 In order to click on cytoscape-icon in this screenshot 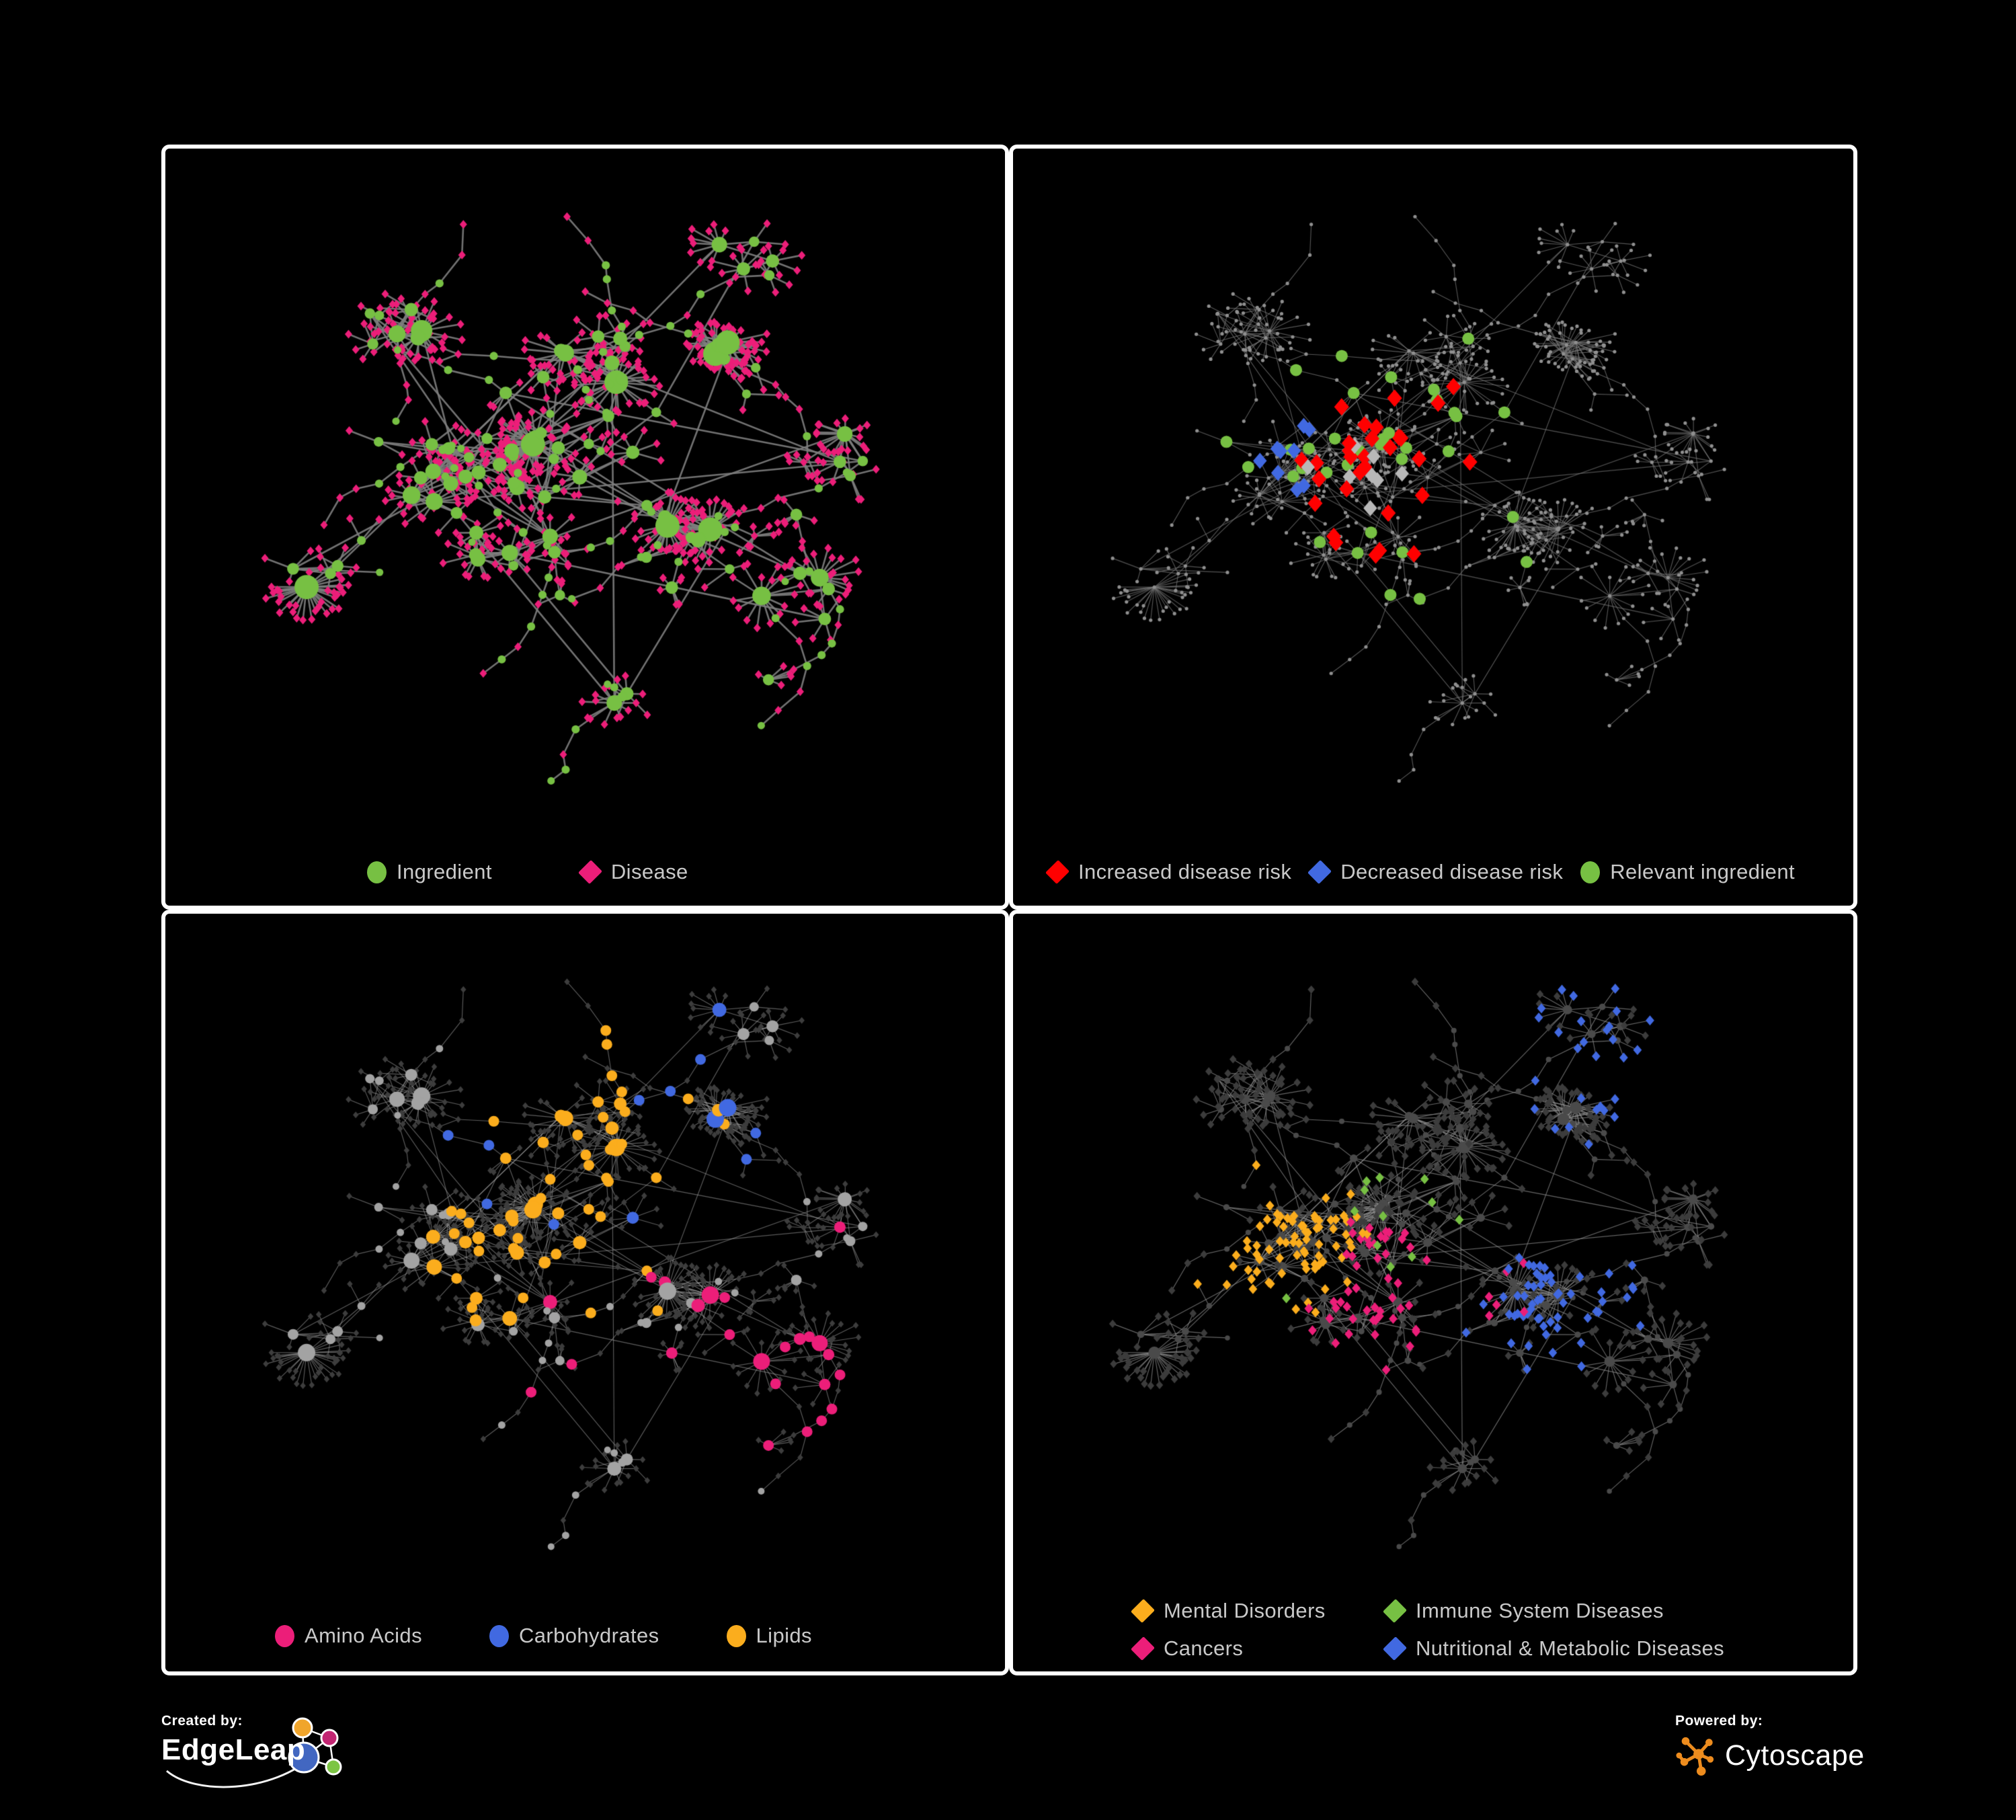, I will do `click(1695, 1756)`.